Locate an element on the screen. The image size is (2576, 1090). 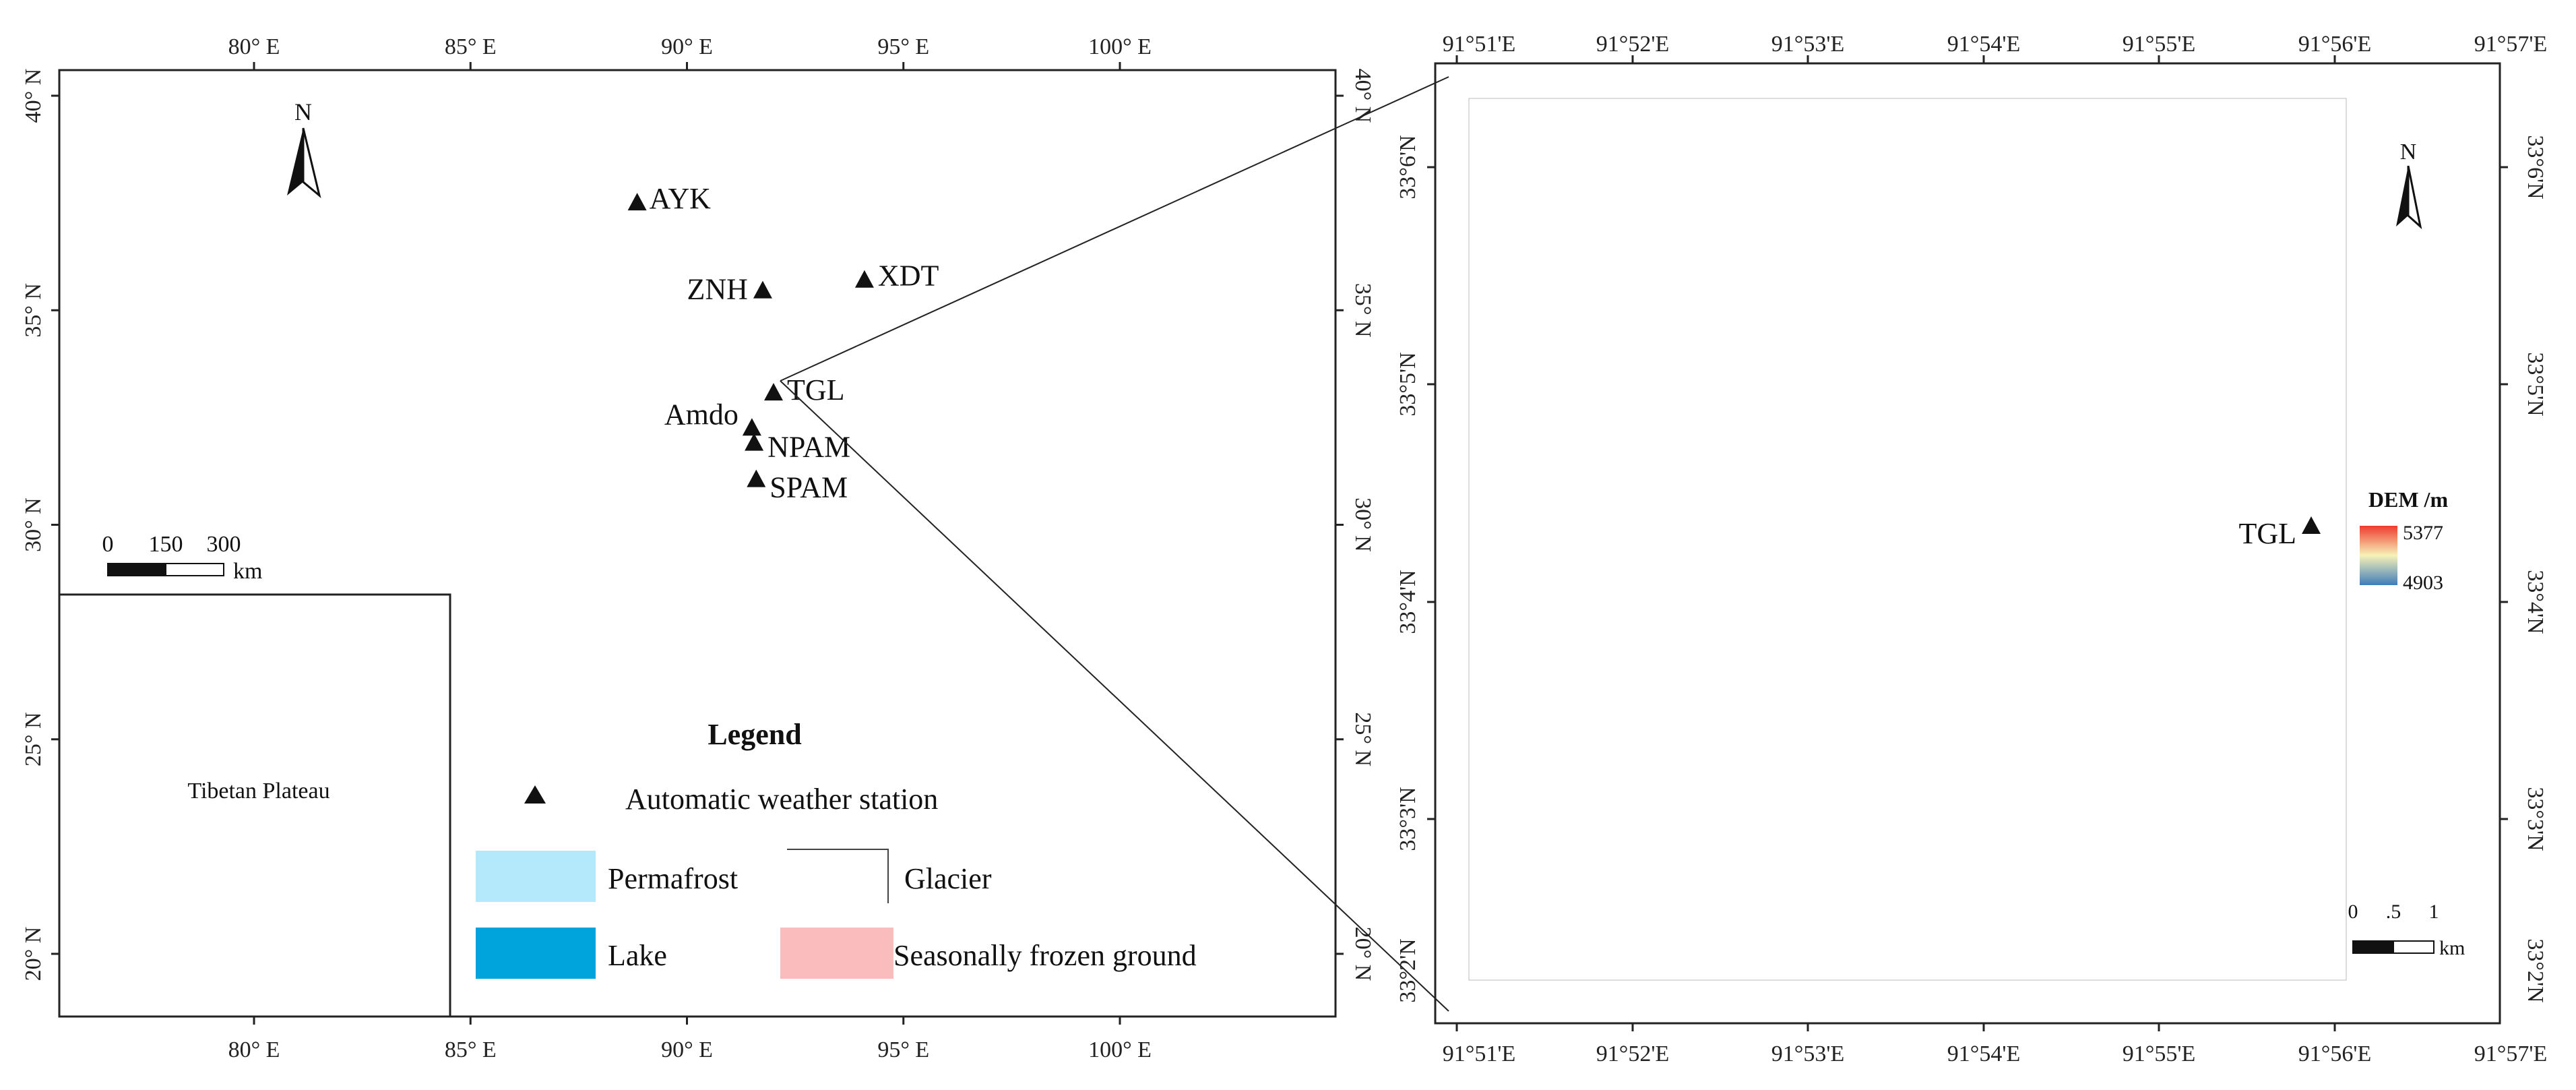
right-lon-tick-label-top: 91°56'E is located at coordinates (2335, 44).